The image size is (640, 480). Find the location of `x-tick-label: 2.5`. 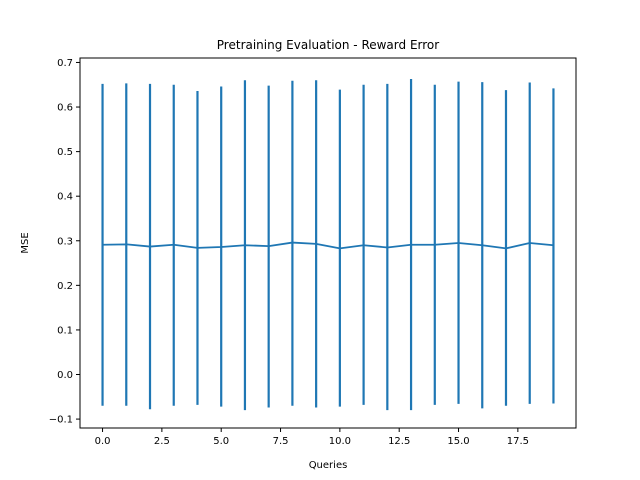

x-tick-label: 2.5 is located at coordinates (162, 441).